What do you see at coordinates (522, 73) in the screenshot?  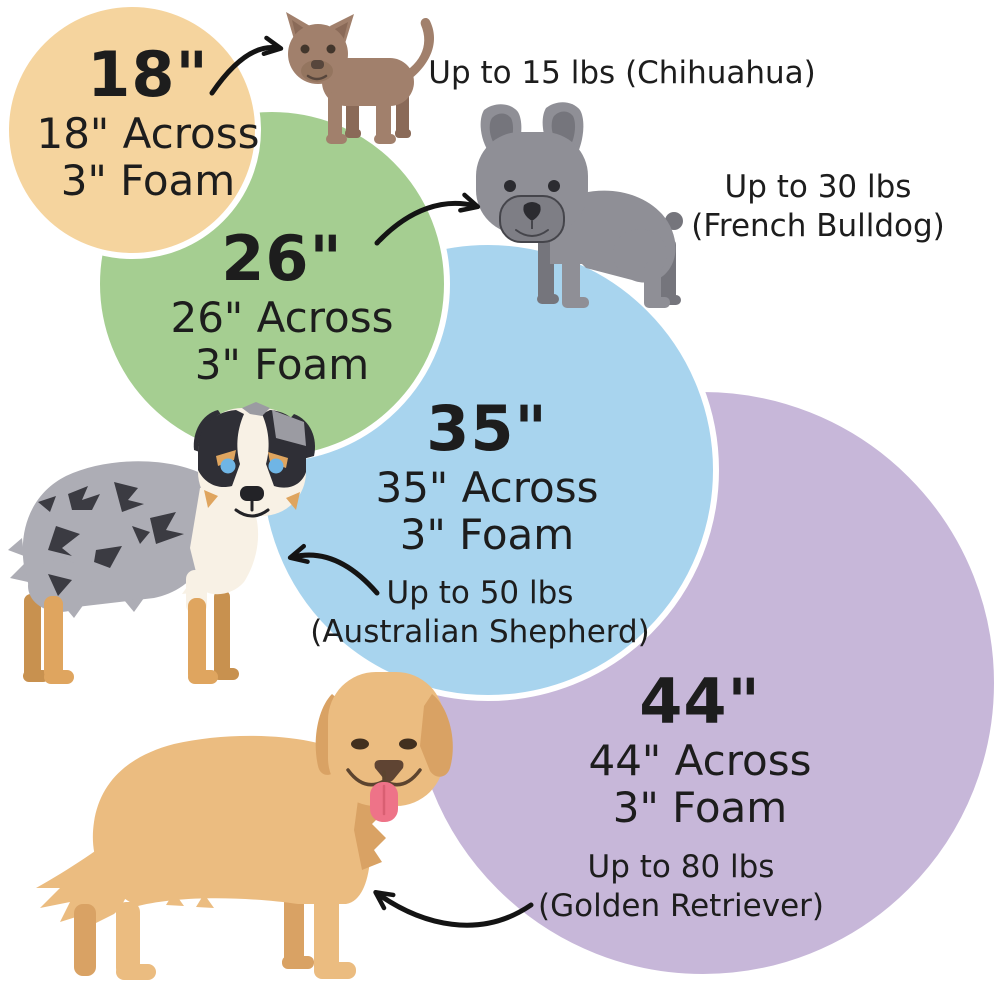 I see `weight-text: Up to 15 lbs` at bounding box center [522, 73].